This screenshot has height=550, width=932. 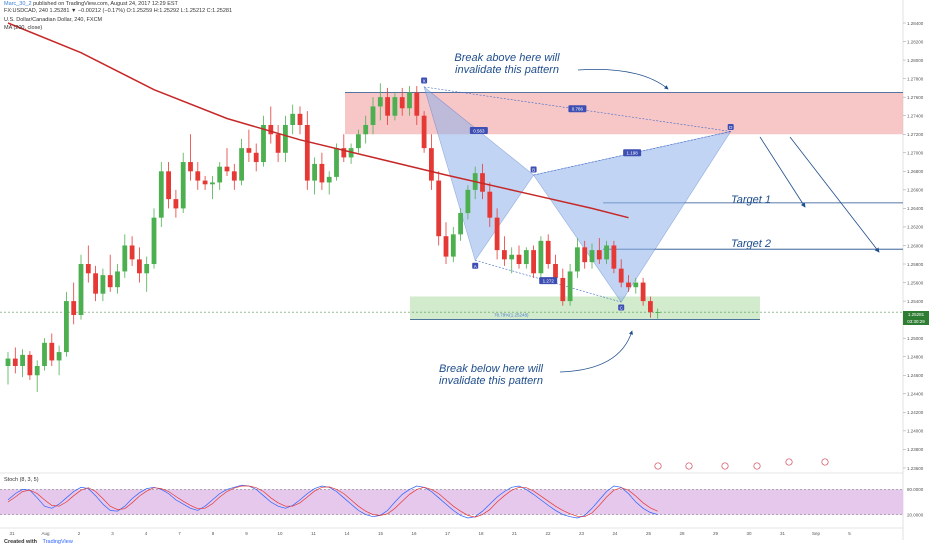 What do you see at coordinates (213, 533) in the screenshot?
I see `x-tick-label: 8` at bounding box center [213, 533].